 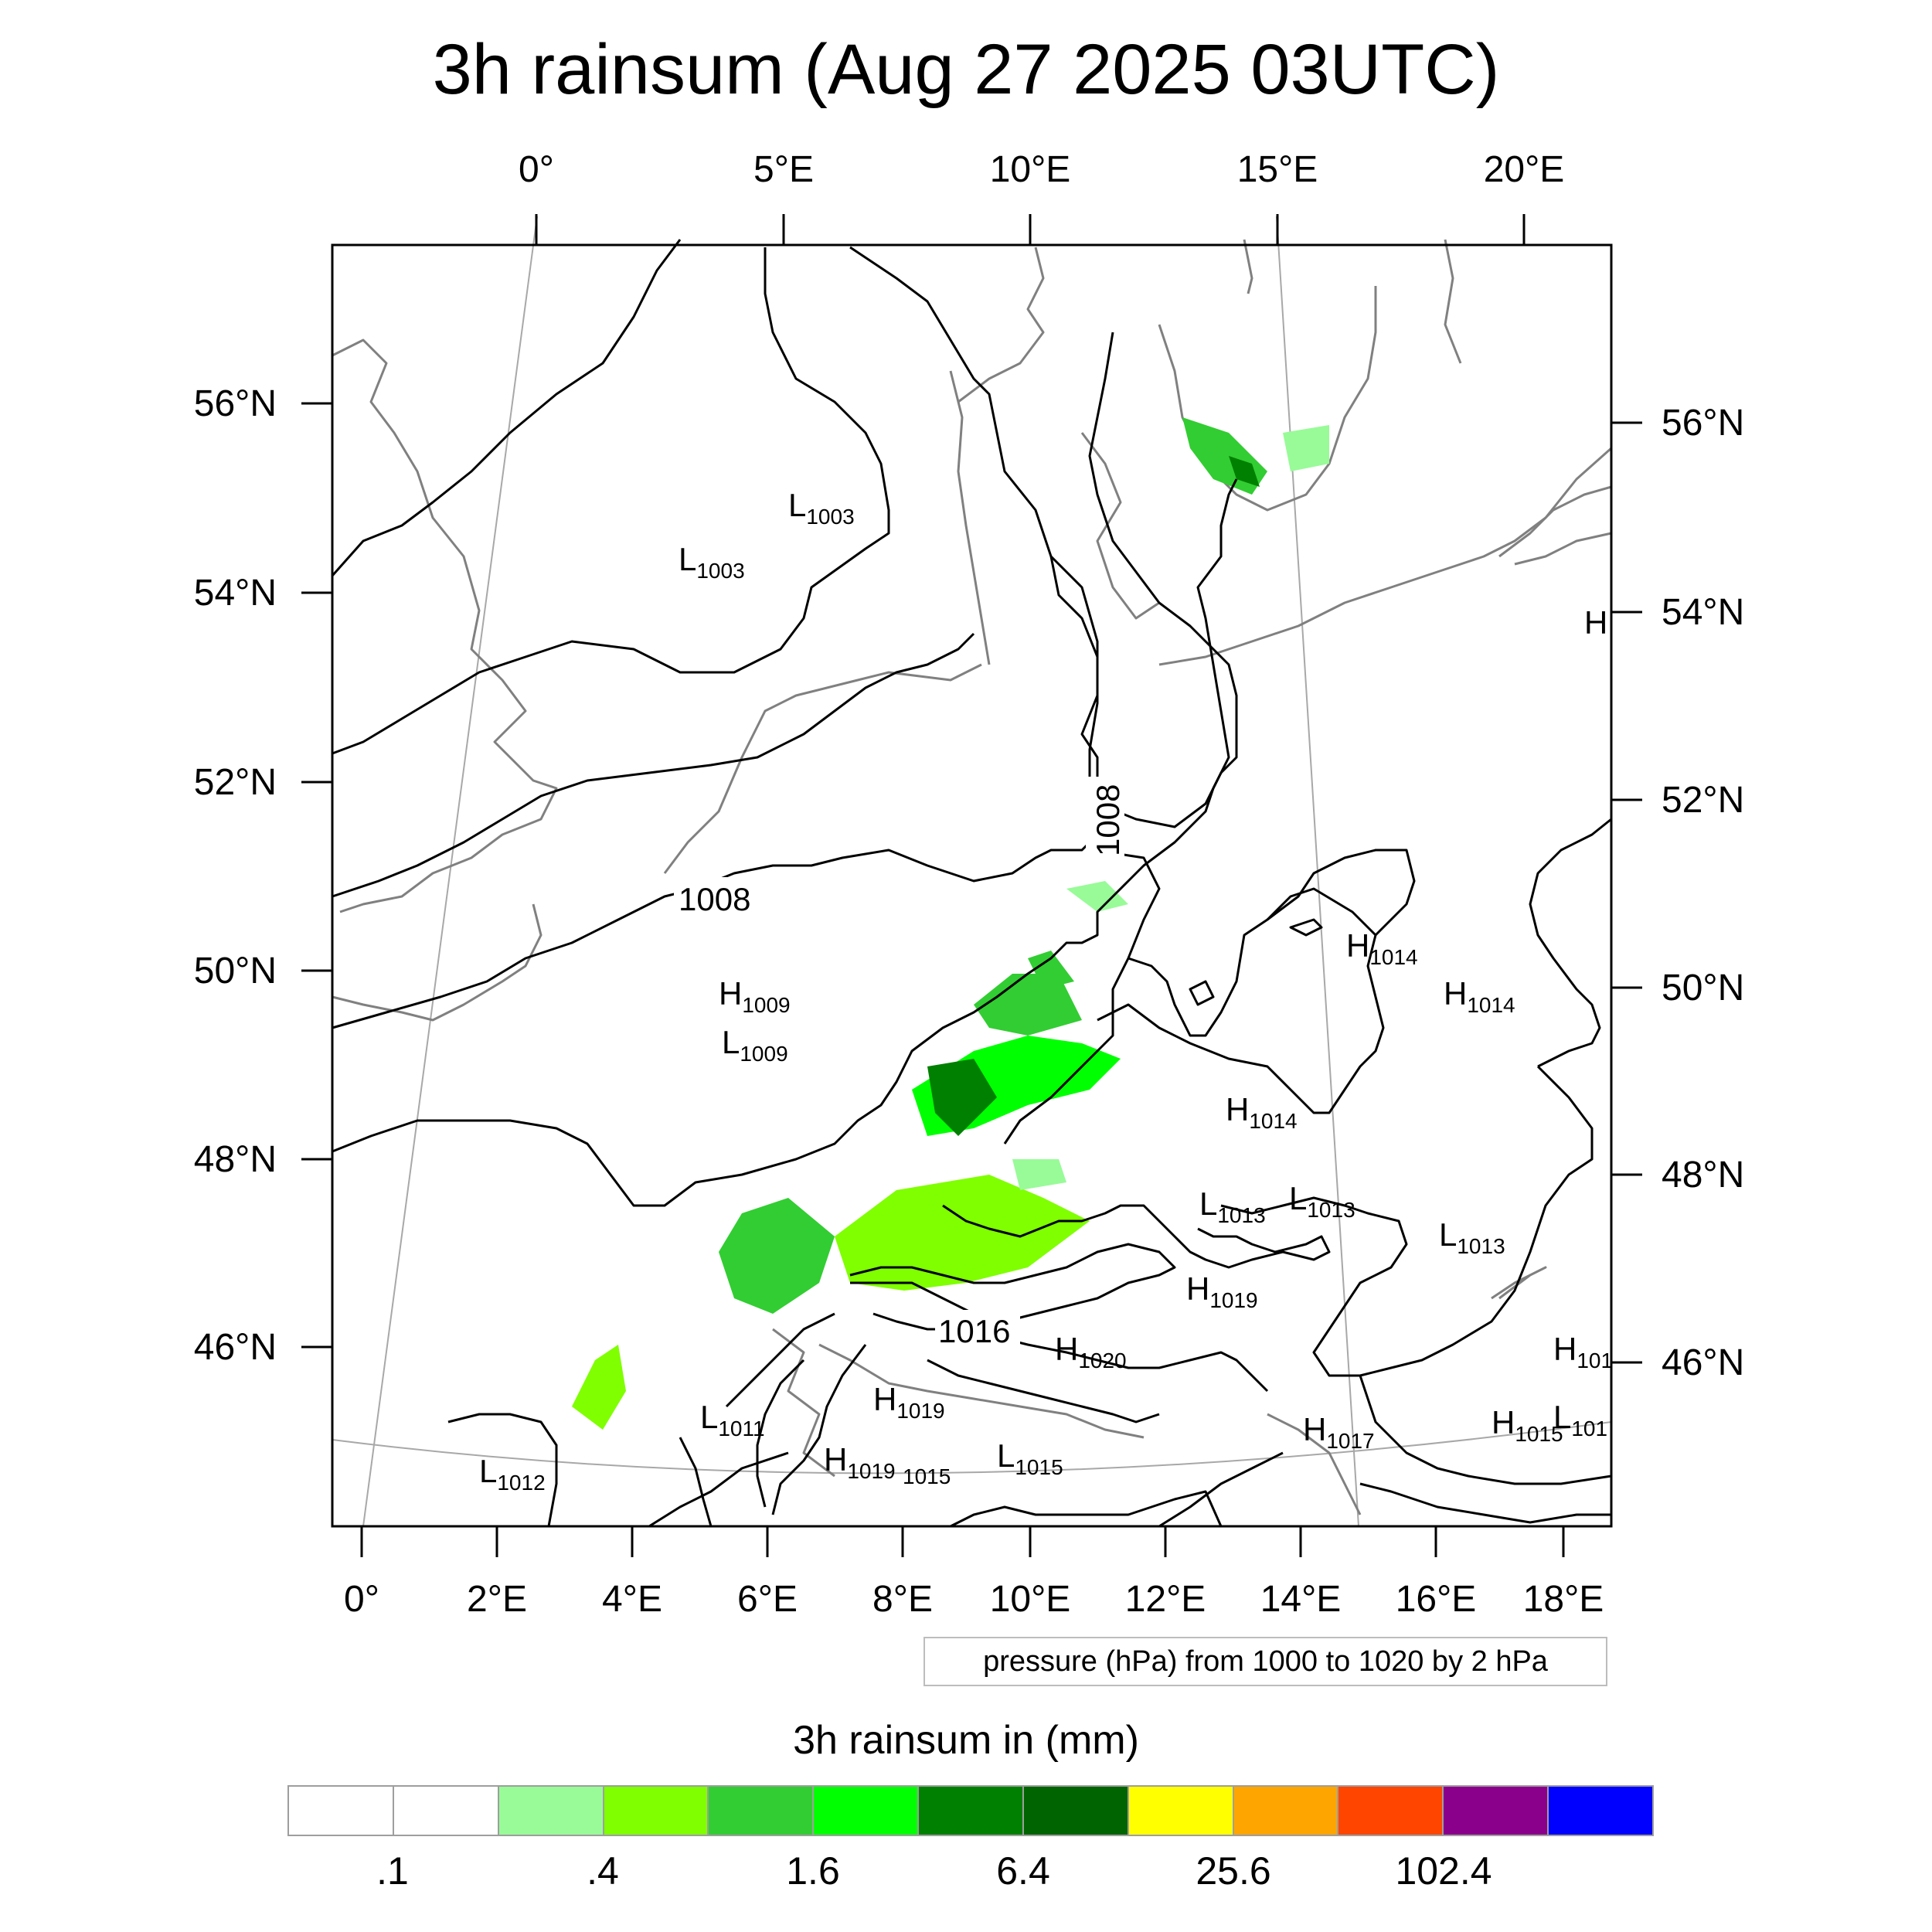 What do you see at coordinates (1234, 1871) in the screenshot?
I see `colorbar-label: 25.6` at bounding box center [1234, 1871].